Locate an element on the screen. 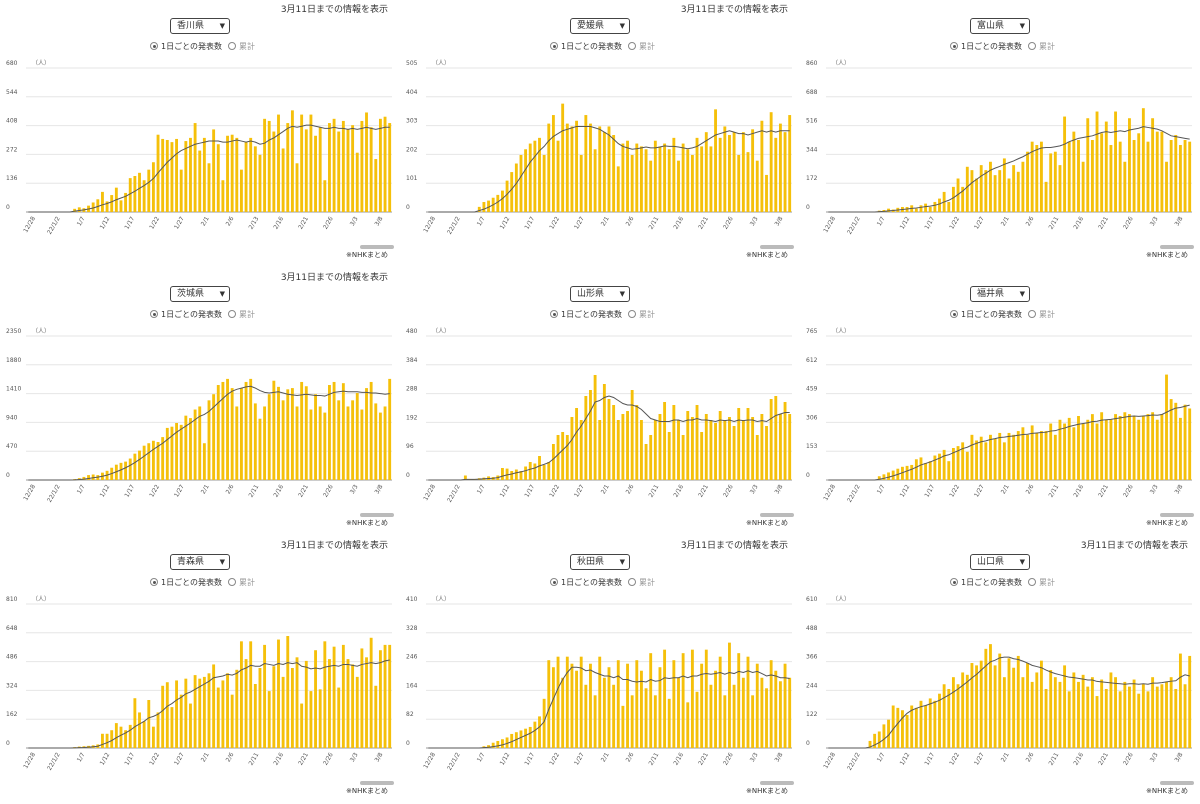 The width and height of the screenshot is (1200, 804). x-tick-label: 2/11 is located at coordinates (254, 490).